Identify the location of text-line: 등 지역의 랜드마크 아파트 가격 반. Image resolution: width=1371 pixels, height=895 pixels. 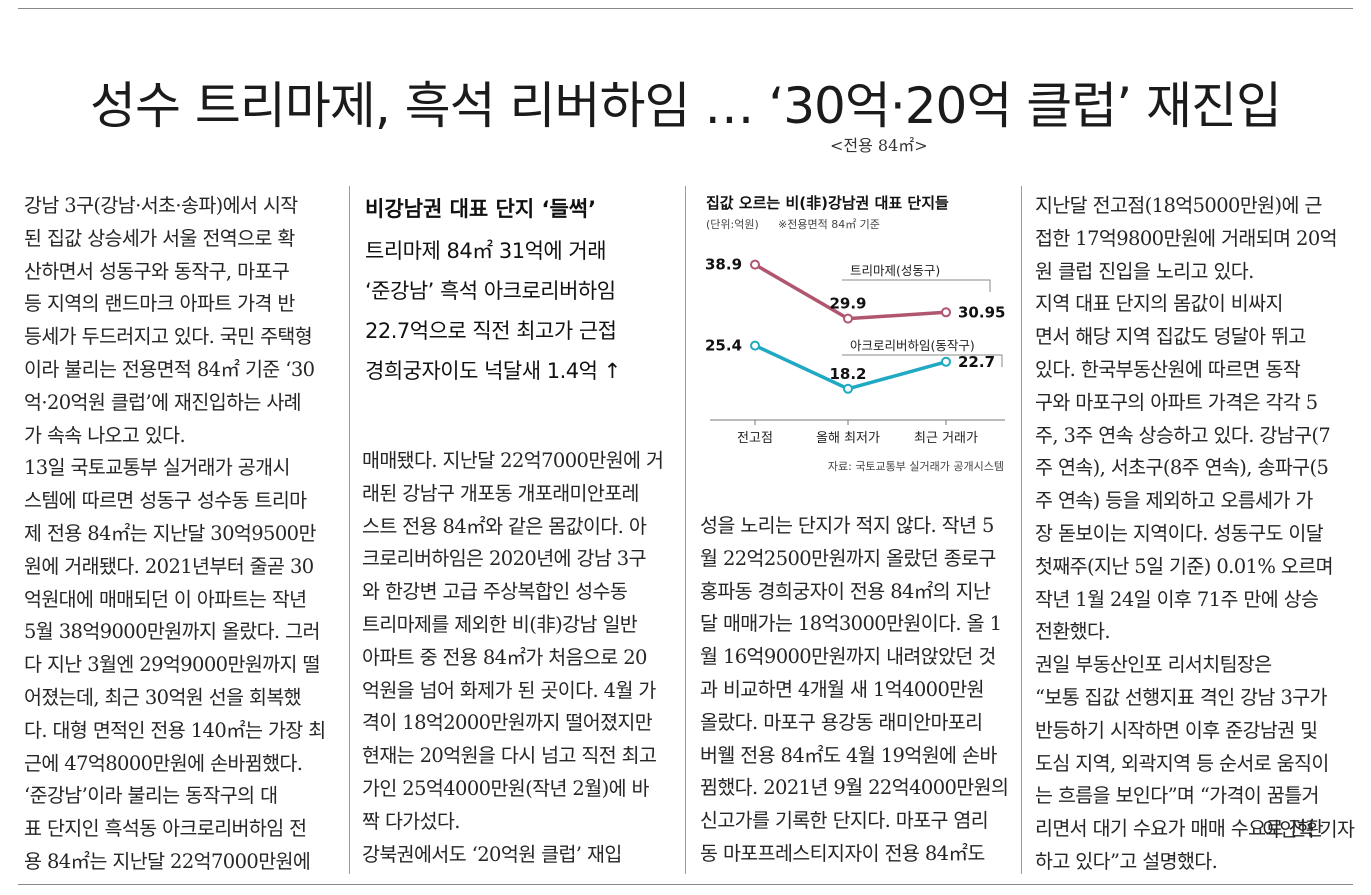
(159, 304).